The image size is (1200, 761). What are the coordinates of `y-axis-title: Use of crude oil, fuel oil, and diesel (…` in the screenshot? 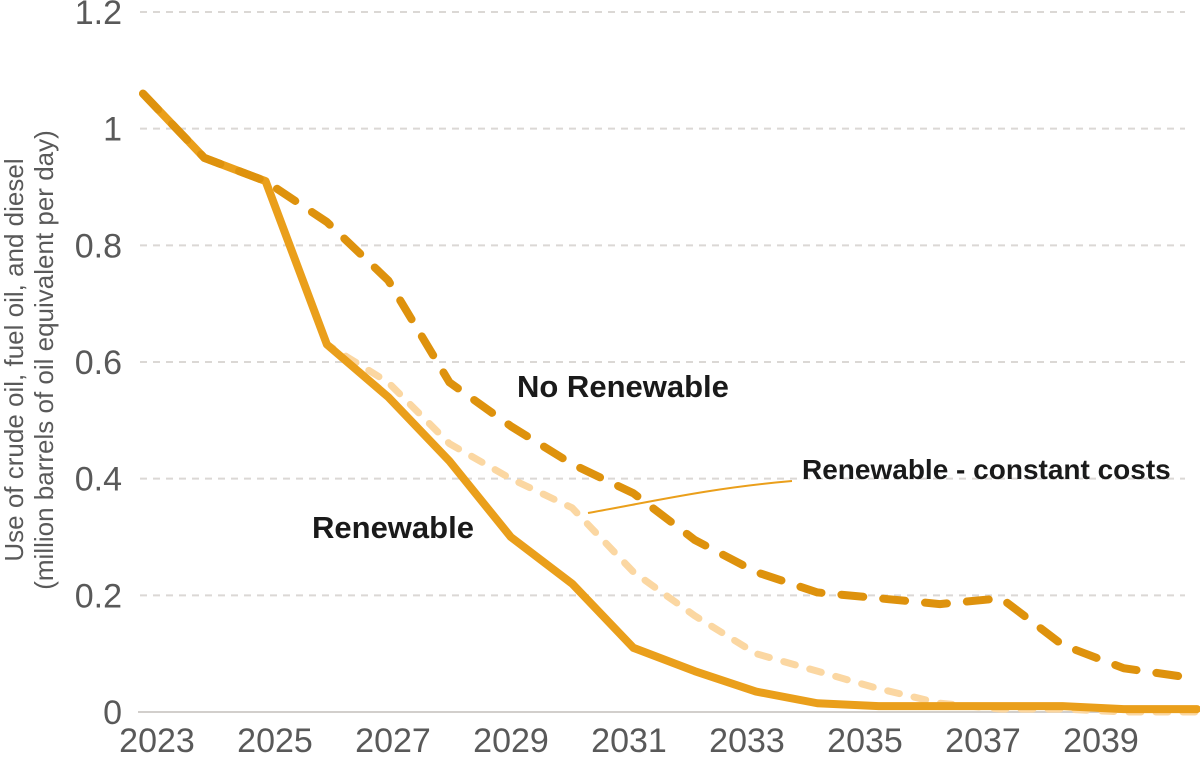 It's located at (29, 360).